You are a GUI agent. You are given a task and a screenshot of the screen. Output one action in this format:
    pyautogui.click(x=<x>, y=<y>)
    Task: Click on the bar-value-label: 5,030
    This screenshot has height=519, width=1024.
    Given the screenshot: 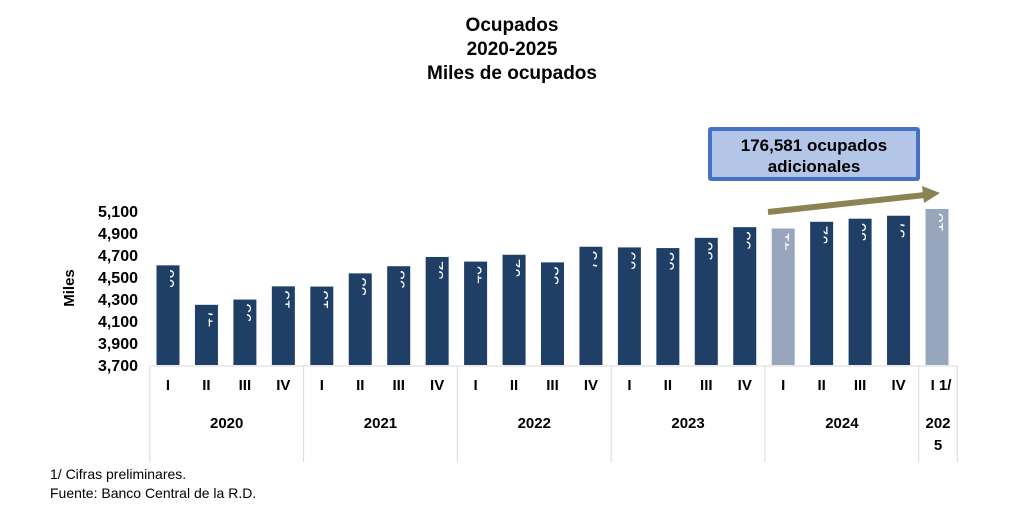 What is the action you would take?
    pyautogui.click(x=860, y=244)
    